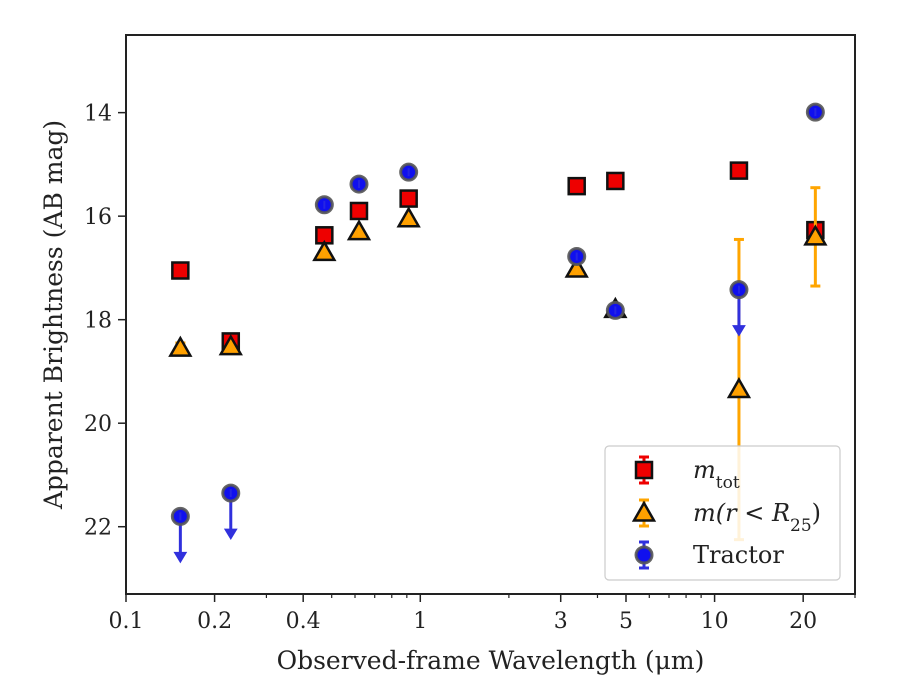  I want to click on x-tick-label: 3, so click(561, 621).